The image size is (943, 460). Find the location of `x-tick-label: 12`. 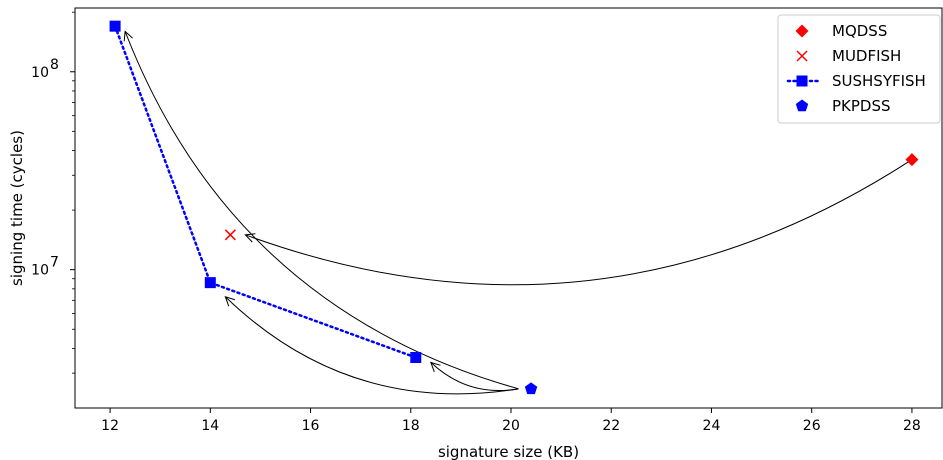

x-tick-label: 12 is located at coordinates (110, 426).